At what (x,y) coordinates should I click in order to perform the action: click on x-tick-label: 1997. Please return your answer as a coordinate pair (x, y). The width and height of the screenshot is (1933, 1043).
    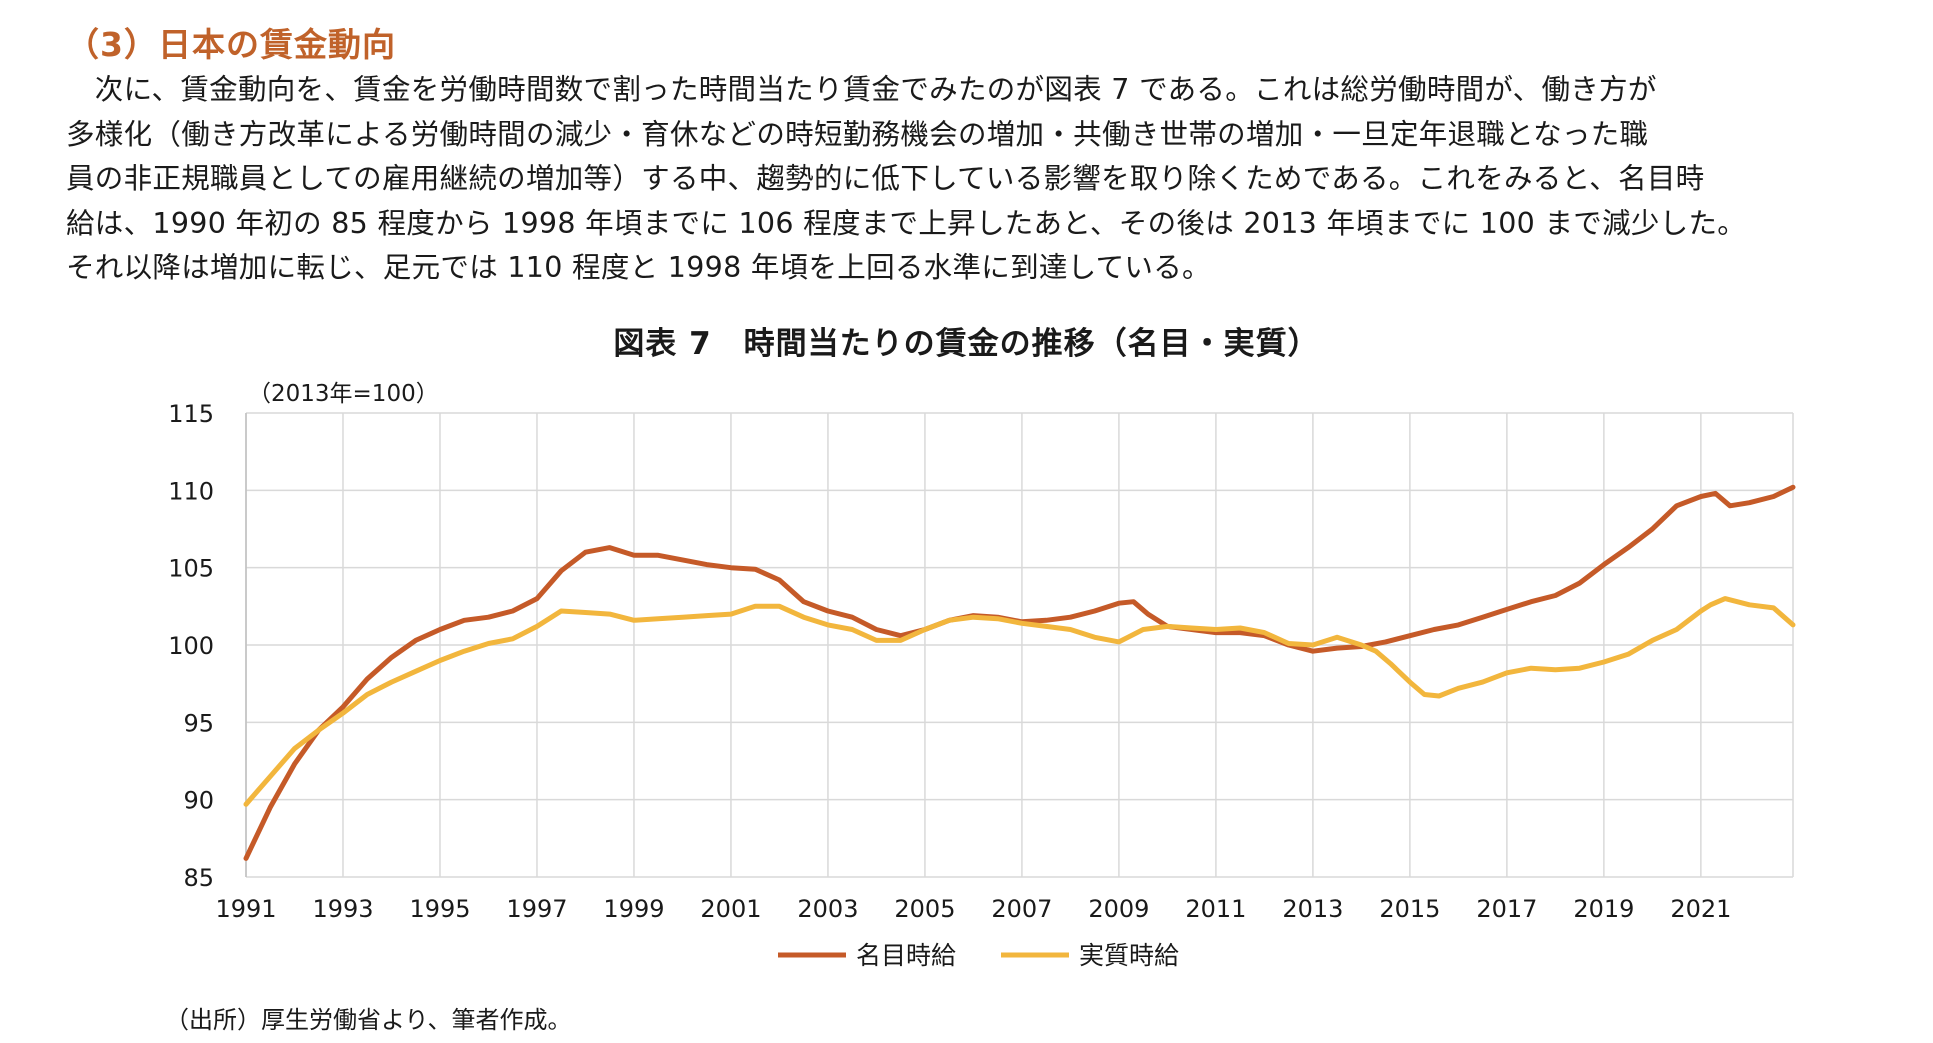
    Looking at the image, I should click on (536, 909).